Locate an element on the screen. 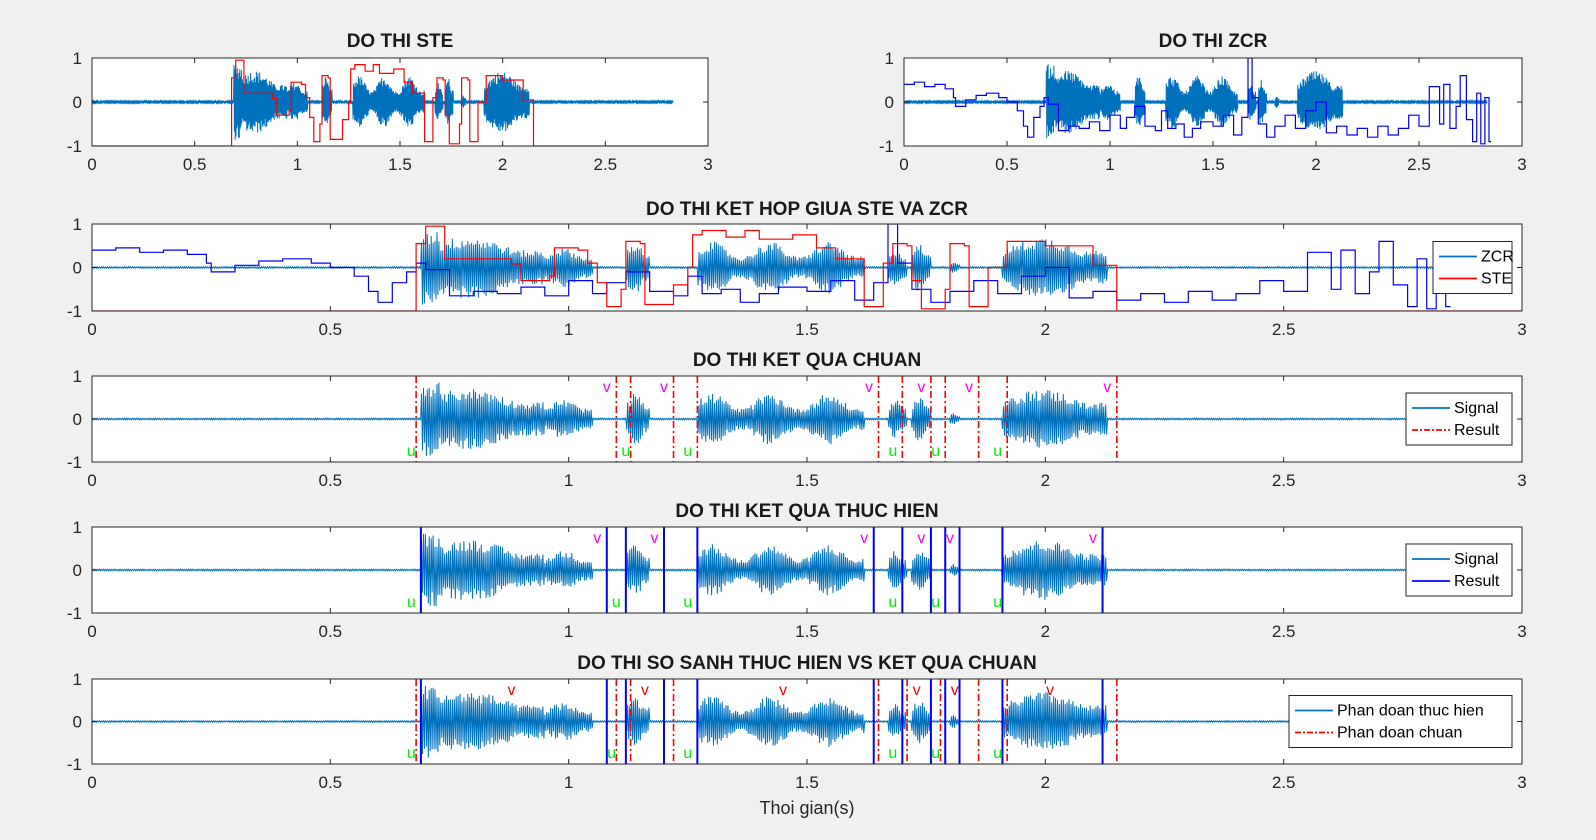 This screenshot has width=1596, height=840. legend-entry-label: Signal is located at coordinates (1476, 408).